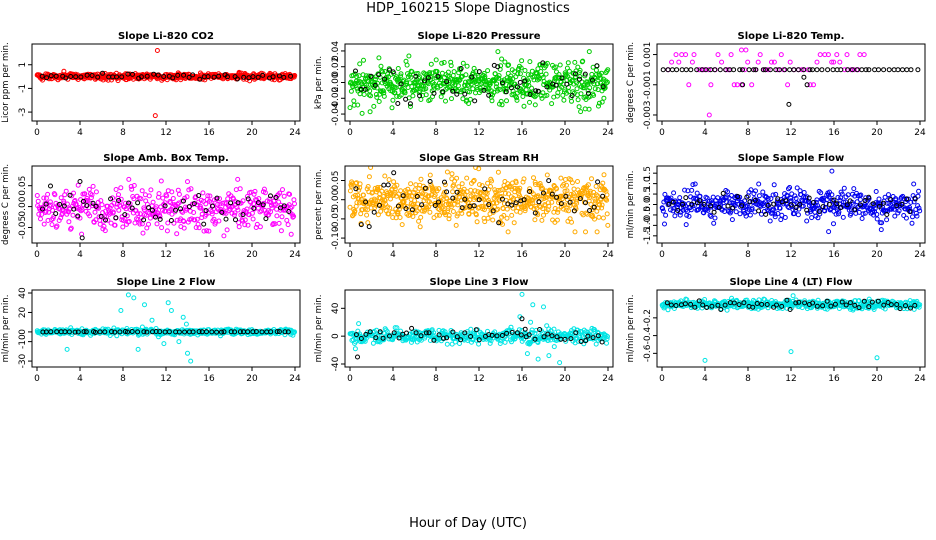 The height and width of the screenshot is (540, 936). What do you see at coordinates (319, 329) in the screenshot?
I see `y-axis-label: ml/min per min.` at bounding box center [319, 329].